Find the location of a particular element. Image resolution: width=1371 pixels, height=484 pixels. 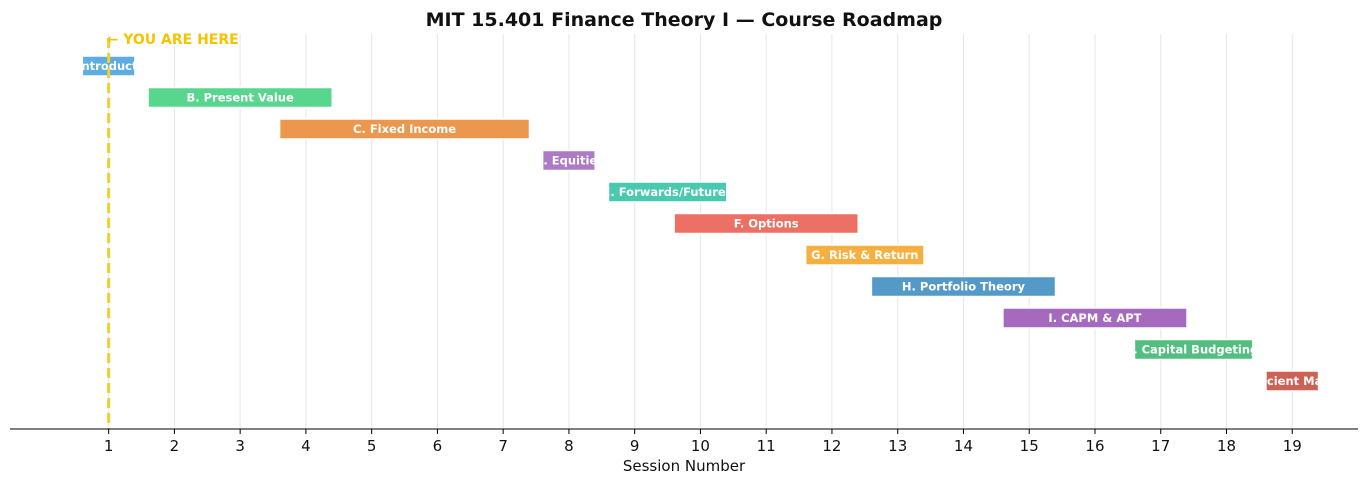

x-tick-label-19: 19 is located at coordinates (1292, 446).